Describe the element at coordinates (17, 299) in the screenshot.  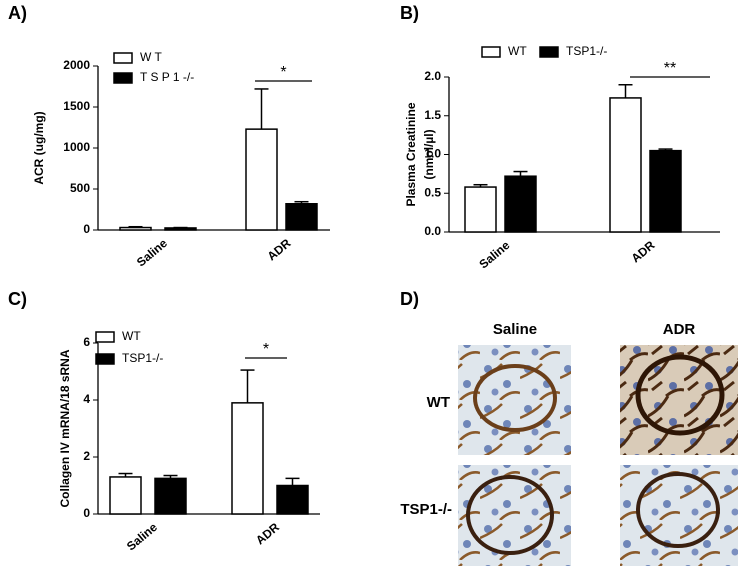
I see `panel-label: C)` at that location.